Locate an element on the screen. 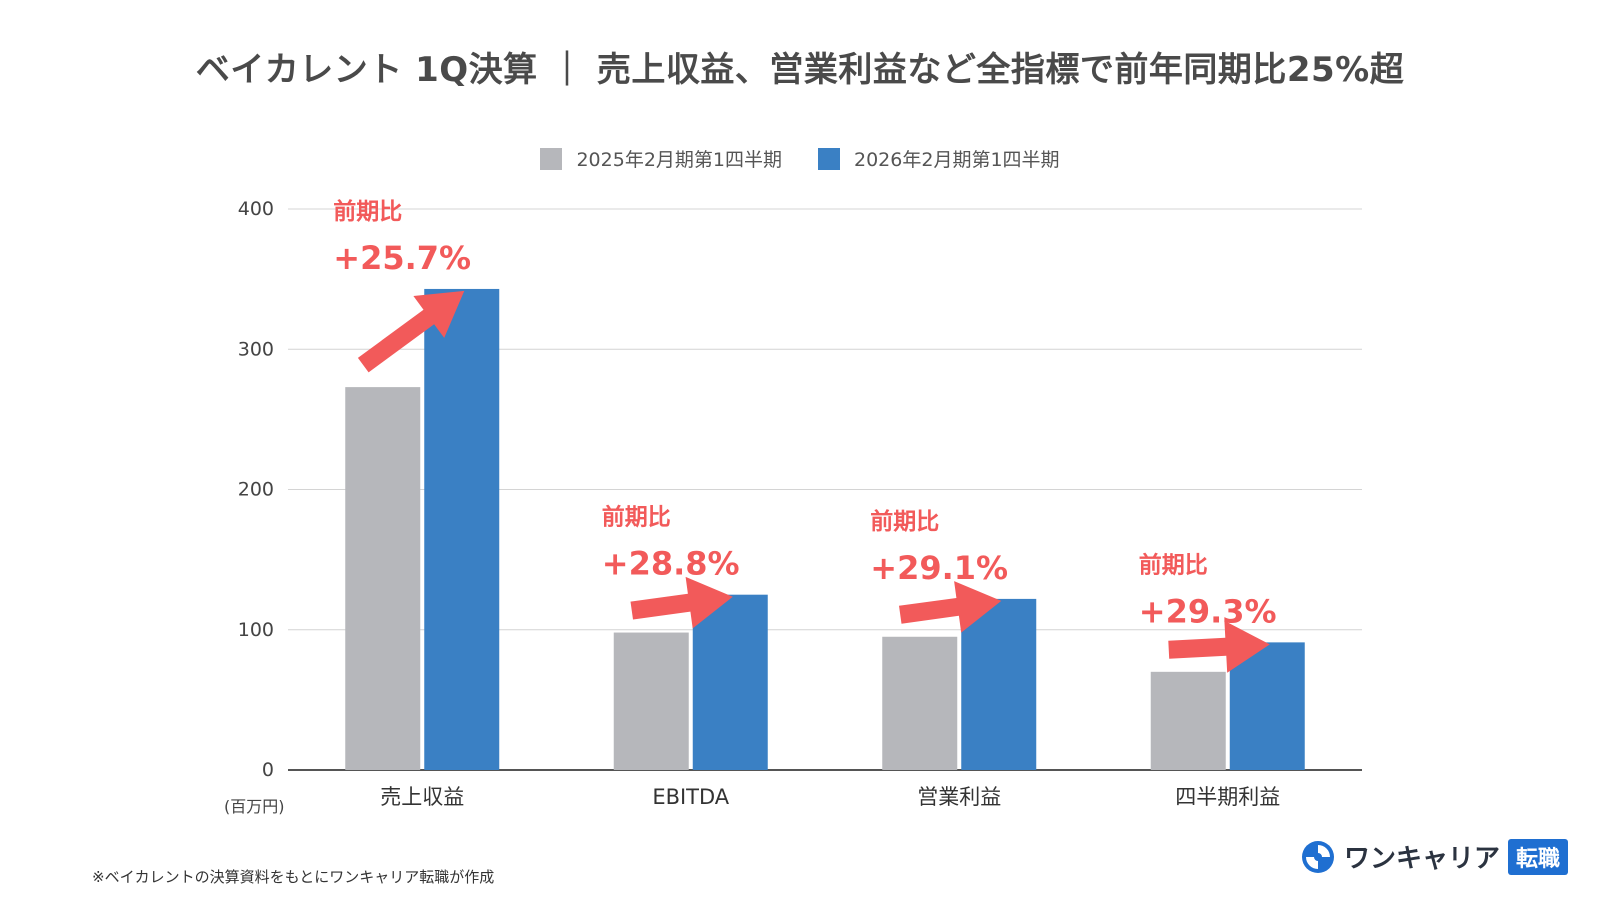 The height and width of the screenshot is (900, 1600). legend-item-curr: 2026年2月期第1四半期 is located at coordinates (939, 158).